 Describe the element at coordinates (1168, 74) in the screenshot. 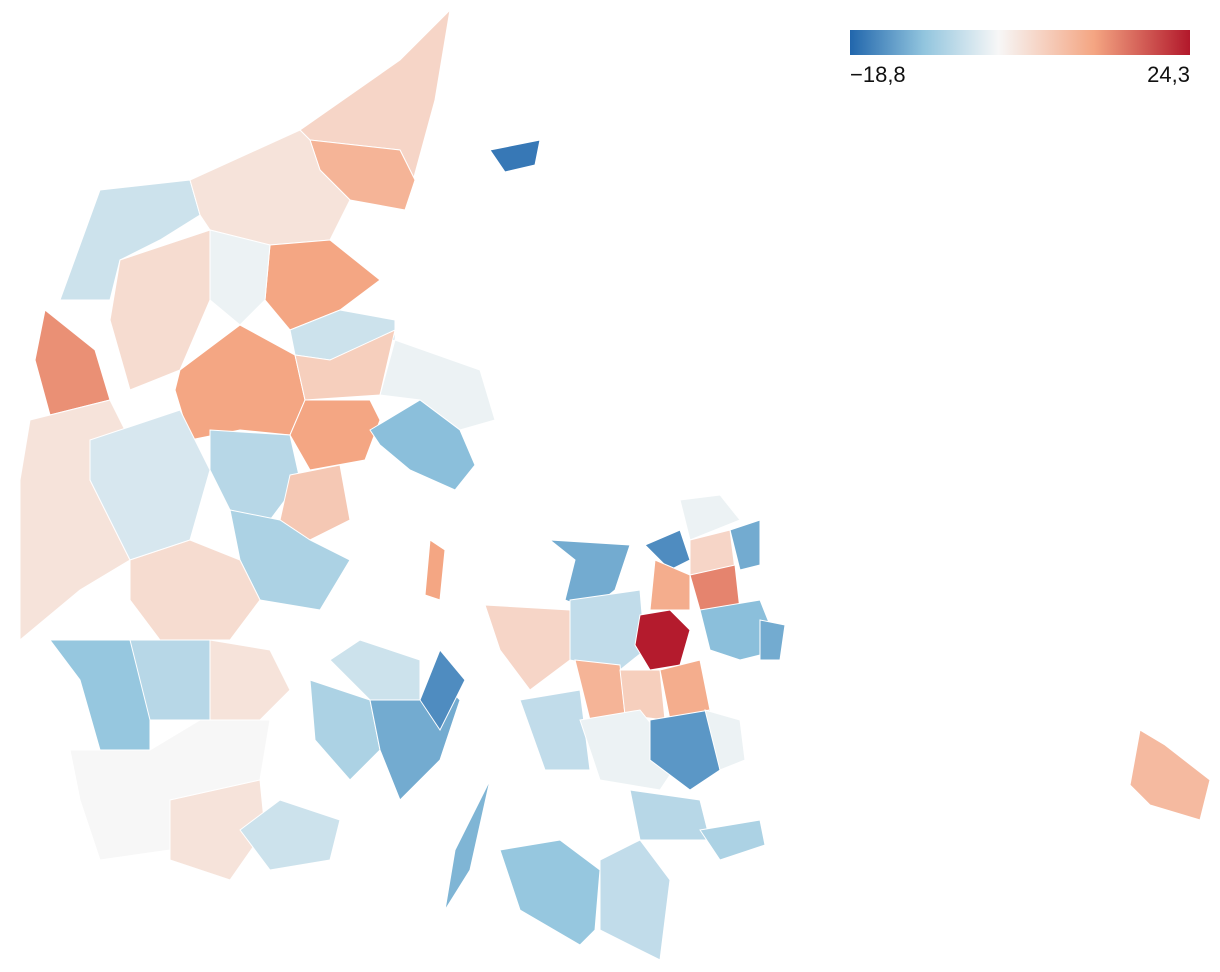

I see `legend-max-label: 24,3` at that location.